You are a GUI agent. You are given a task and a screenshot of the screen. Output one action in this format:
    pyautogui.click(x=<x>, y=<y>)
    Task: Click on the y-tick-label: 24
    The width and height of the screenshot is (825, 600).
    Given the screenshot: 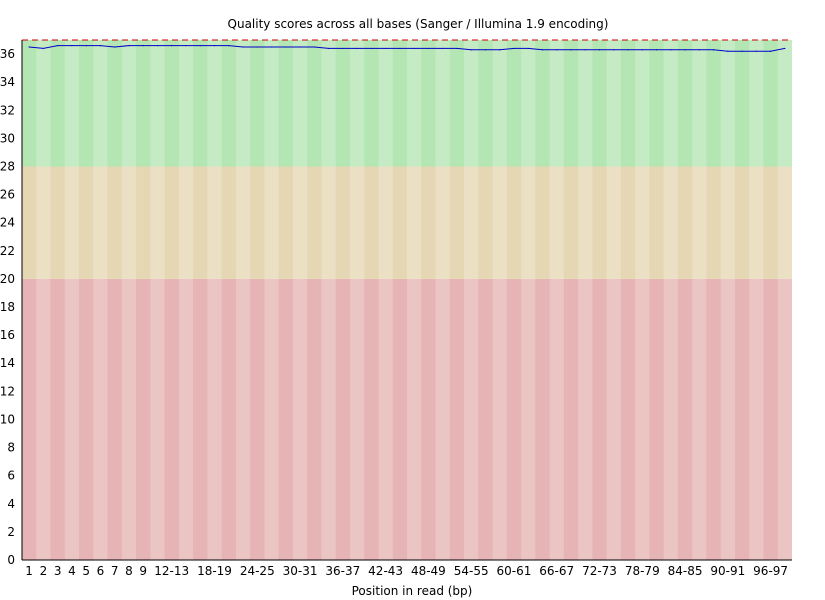 What is the action you would take?
    pyautogui.click(x=7, y=223)
    